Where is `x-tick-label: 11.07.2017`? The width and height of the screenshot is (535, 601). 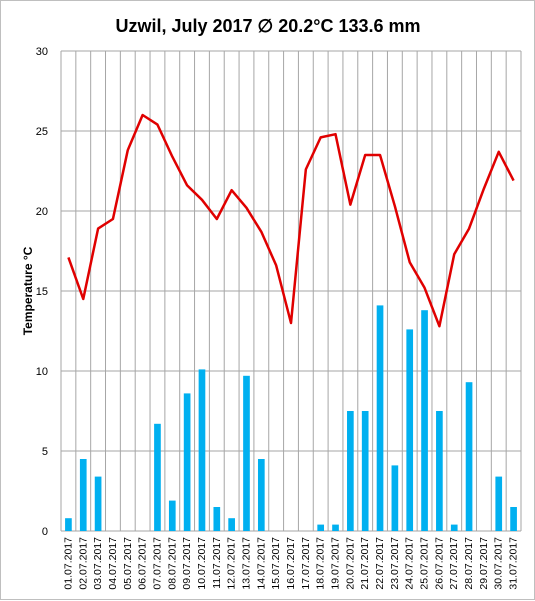
x-tick-label: 11.07.2017 is located at coordinates (217, 563).